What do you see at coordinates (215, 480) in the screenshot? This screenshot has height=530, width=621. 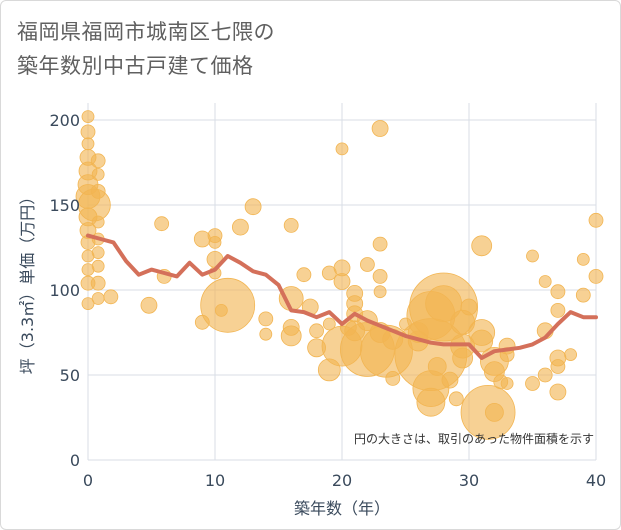 I see `x-tick-label-1: 10` at bounding box center [215, 480].